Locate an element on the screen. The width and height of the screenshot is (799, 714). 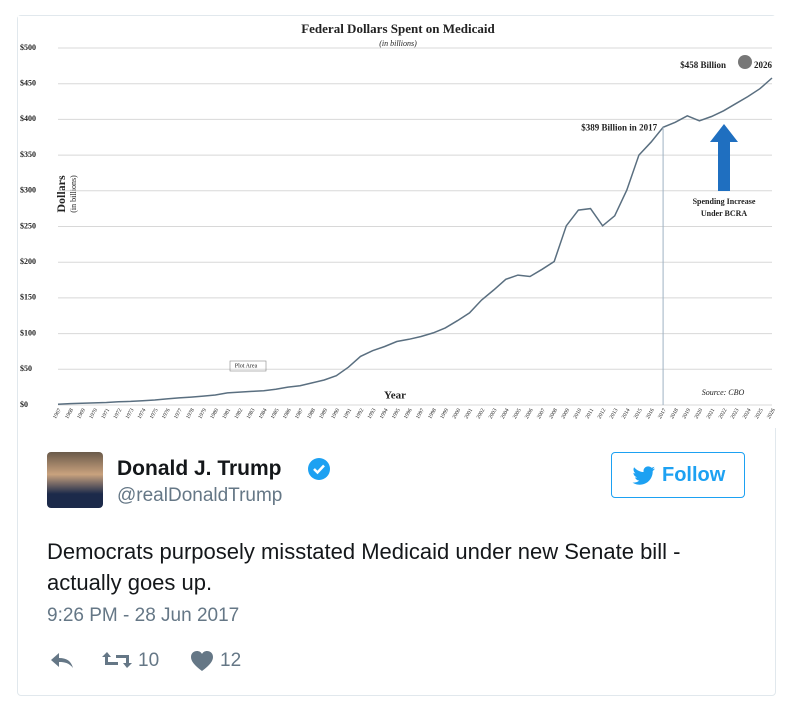
y-tick-label: $450 is located at coordinates (28, 83).